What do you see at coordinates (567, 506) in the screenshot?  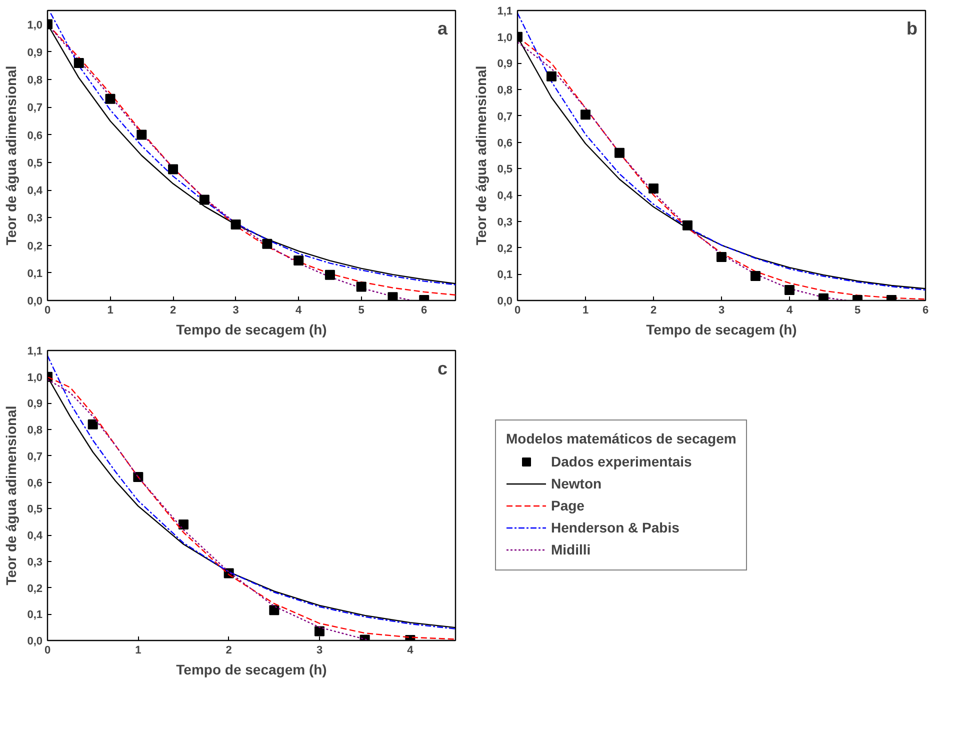 I see `legend-label: Page` at bounding box center [567, 506].